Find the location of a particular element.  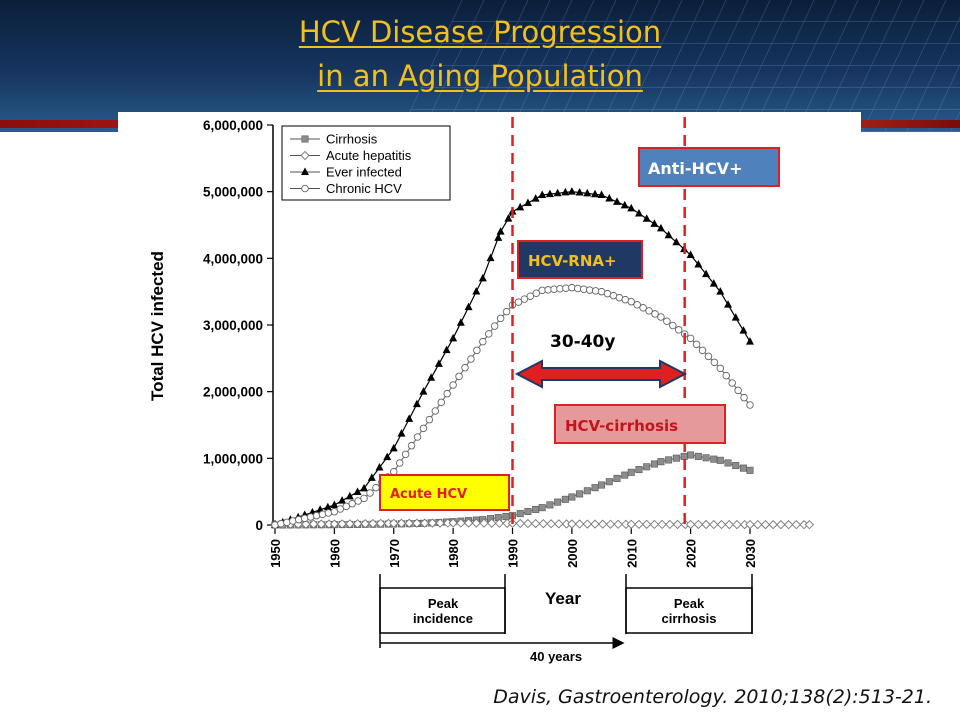

hcv-rna-box: HCV-RNA+ is located at coordinates (580, 259).